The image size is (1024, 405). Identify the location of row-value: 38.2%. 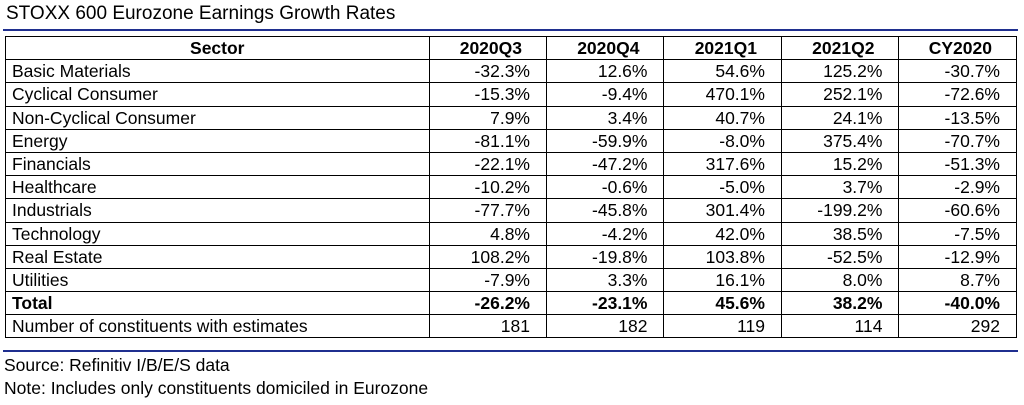
(840, 303).